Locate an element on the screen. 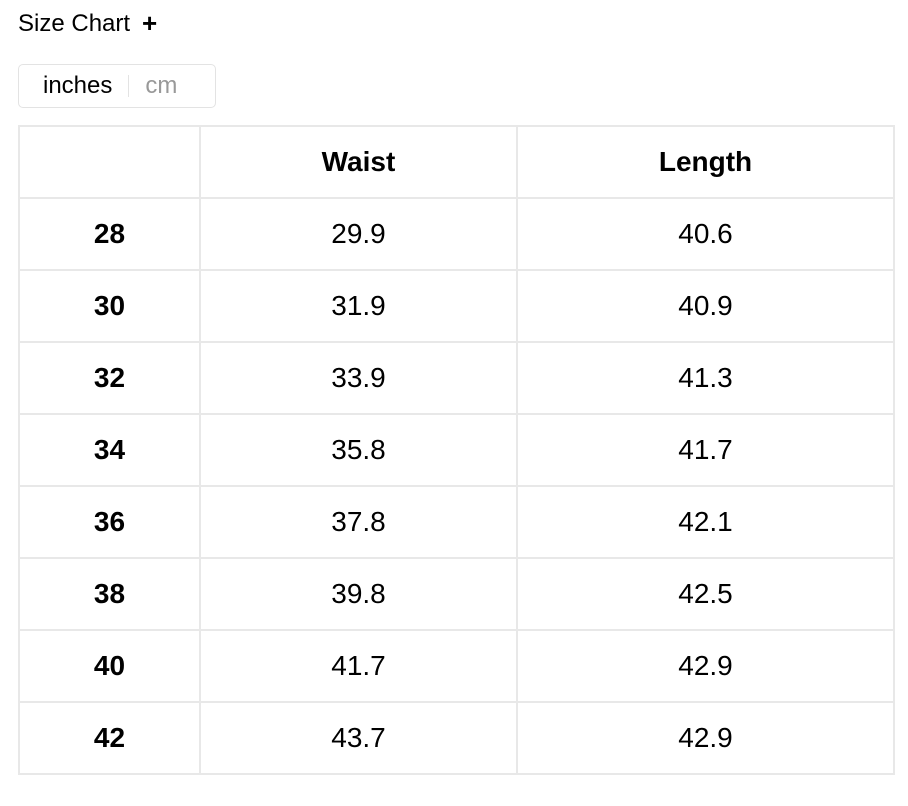 The image size is (908, 806). waist-cell: 39.8 is located at coordinates (358, 594).